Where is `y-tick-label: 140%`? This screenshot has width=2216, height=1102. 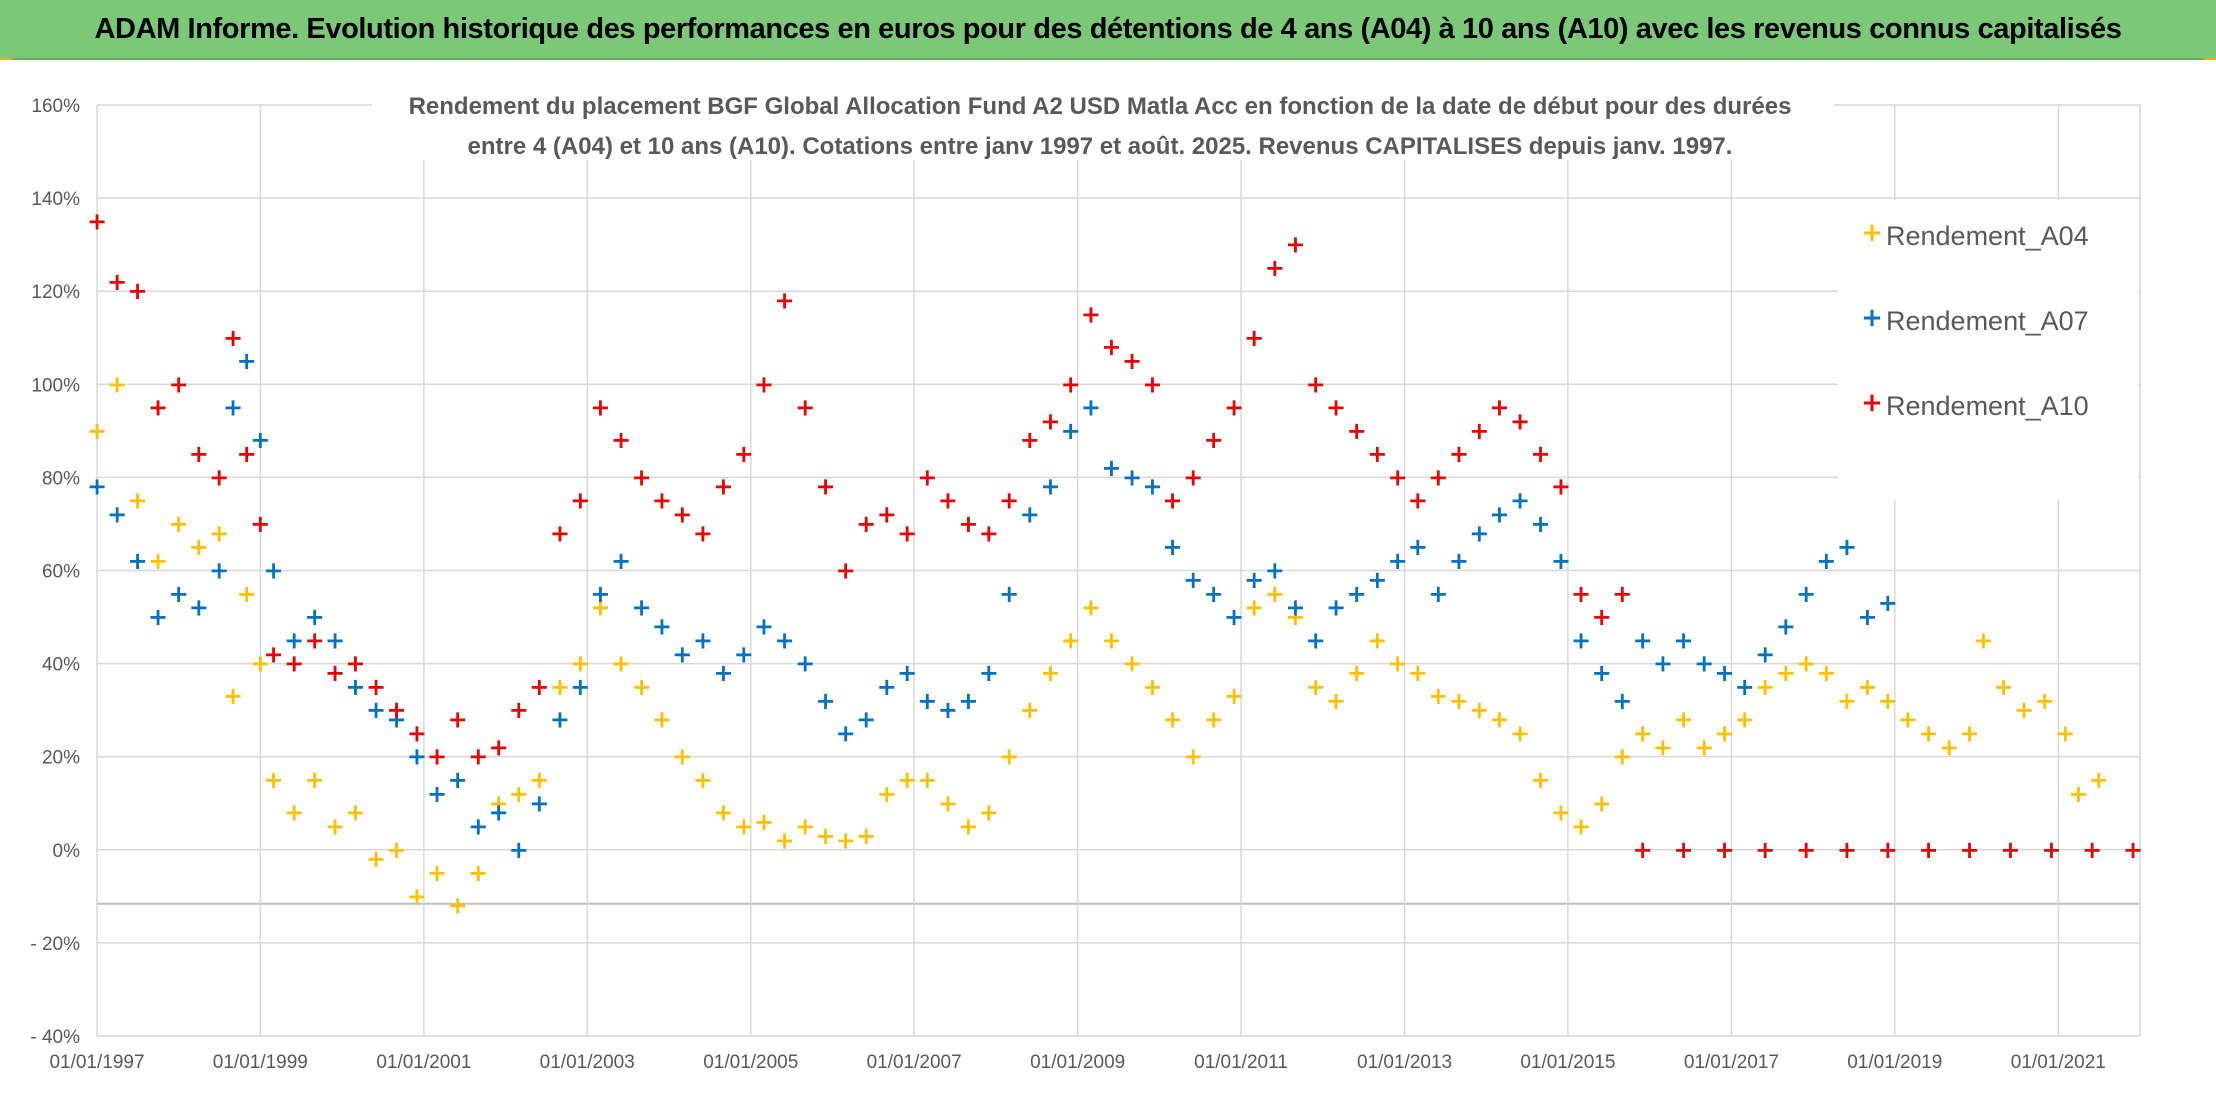 y-tick-label: 140% is located at coordinates (55, 199).